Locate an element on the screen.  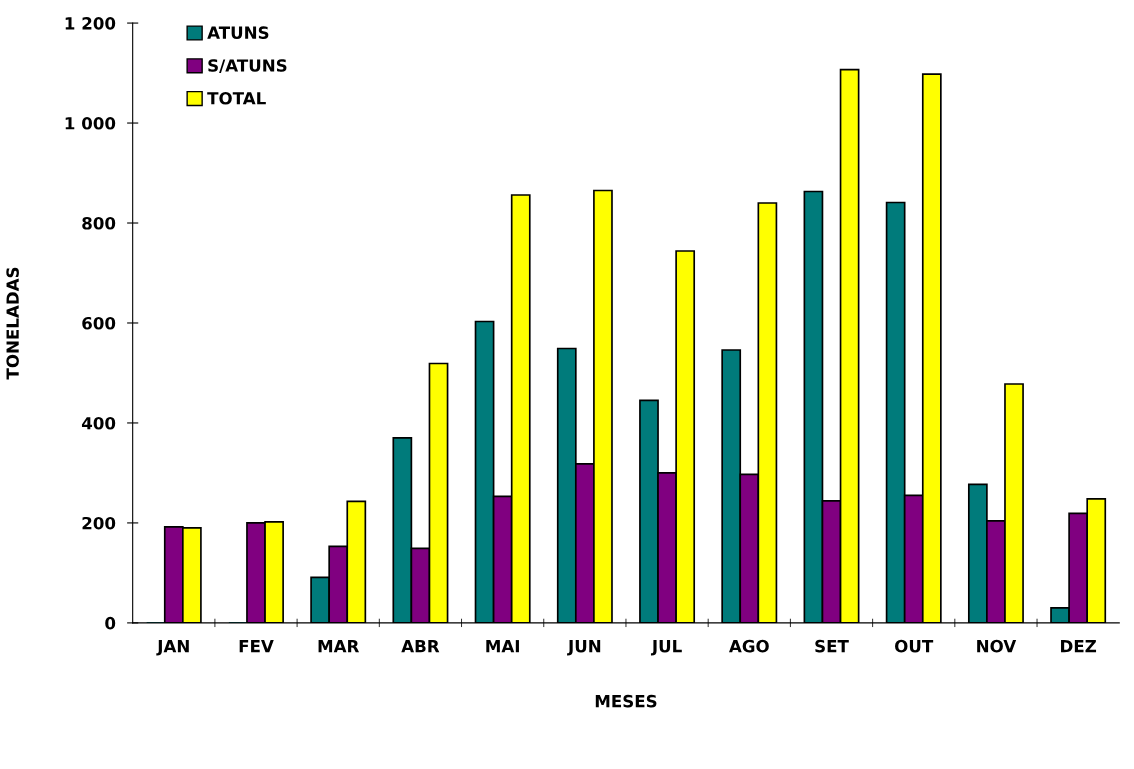
y-tick-label: 0 is located at coordinates (110, 623).